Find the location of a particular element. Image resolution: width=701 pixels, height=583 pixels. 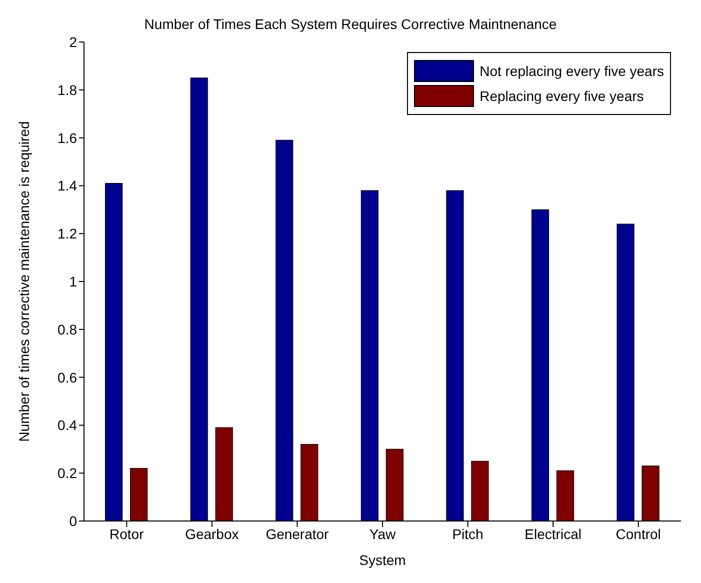

x-tick-label: Electrical is located at coordinates (553, 534).